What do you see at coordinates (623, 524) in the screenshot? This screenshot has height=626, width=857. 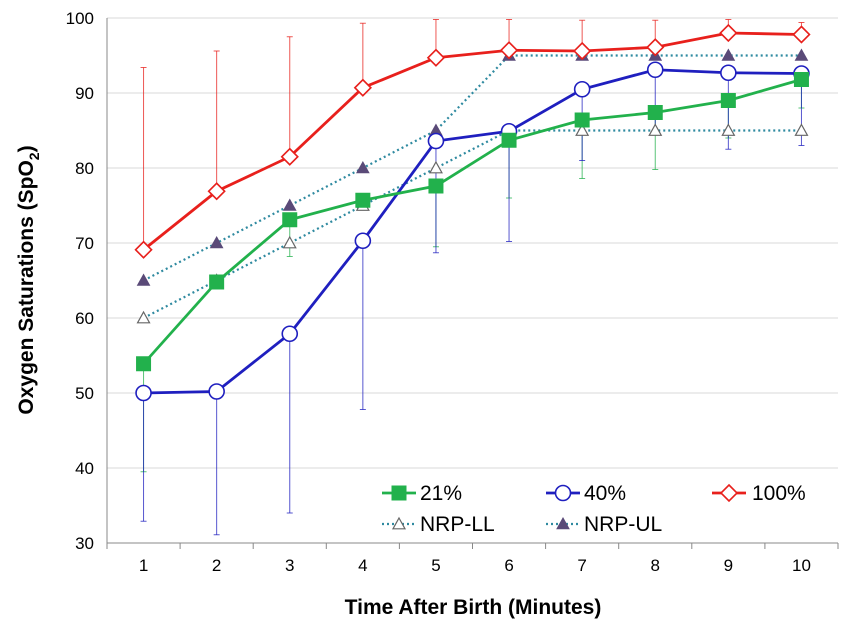 I see `legend-label-nrp-ul: NRP-UL` at bounding box center [623, 524].